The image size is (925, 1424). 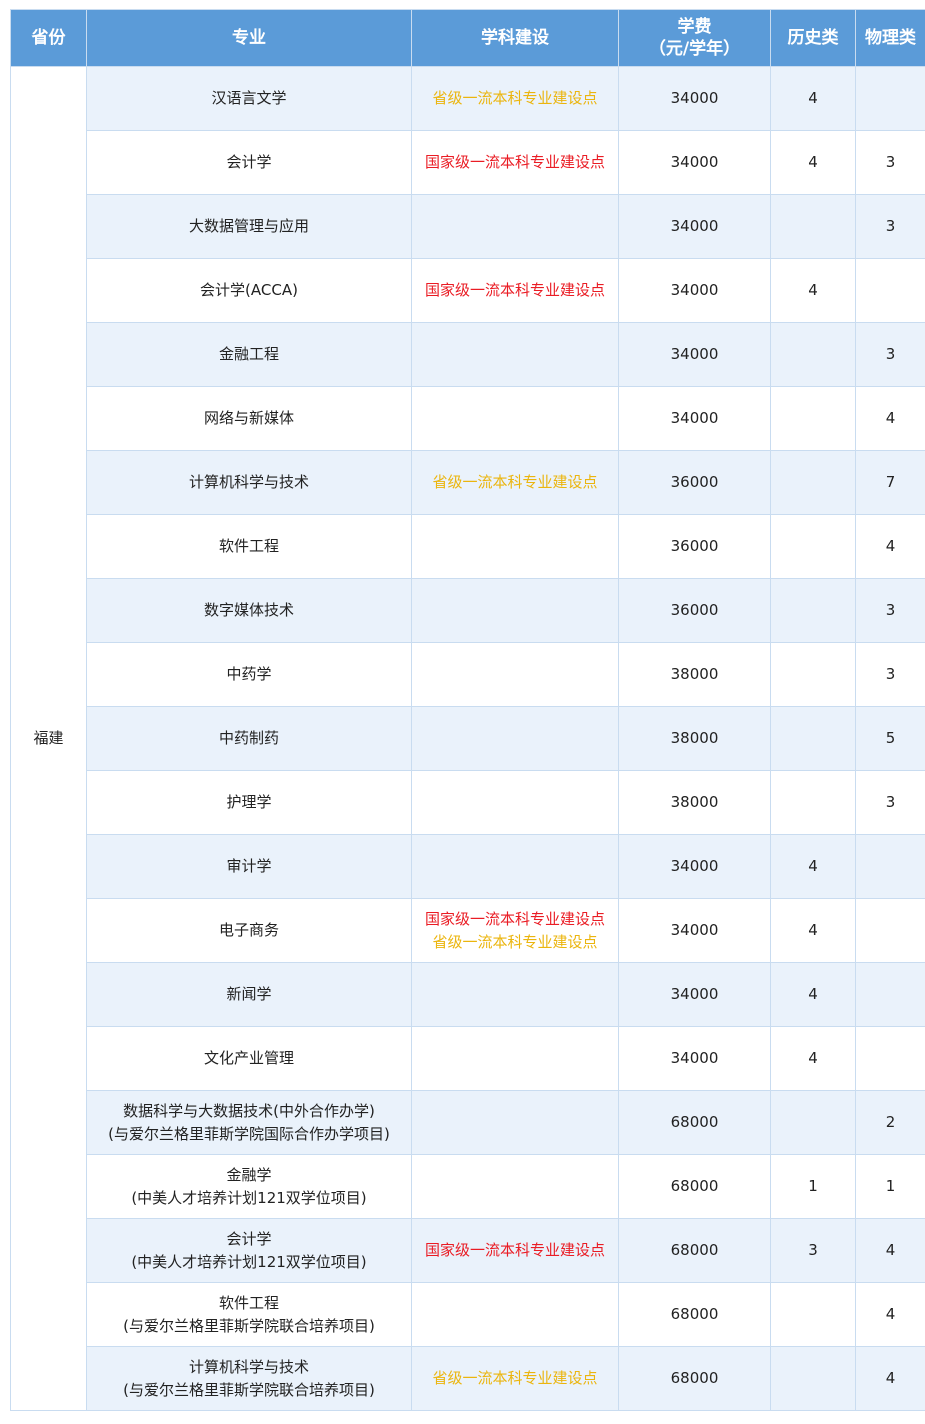 What do you see at coordinates (694, 38) in the screenshot?
I see `header-cell: 学费 （元/学年）` at bounding box center [694, 38].